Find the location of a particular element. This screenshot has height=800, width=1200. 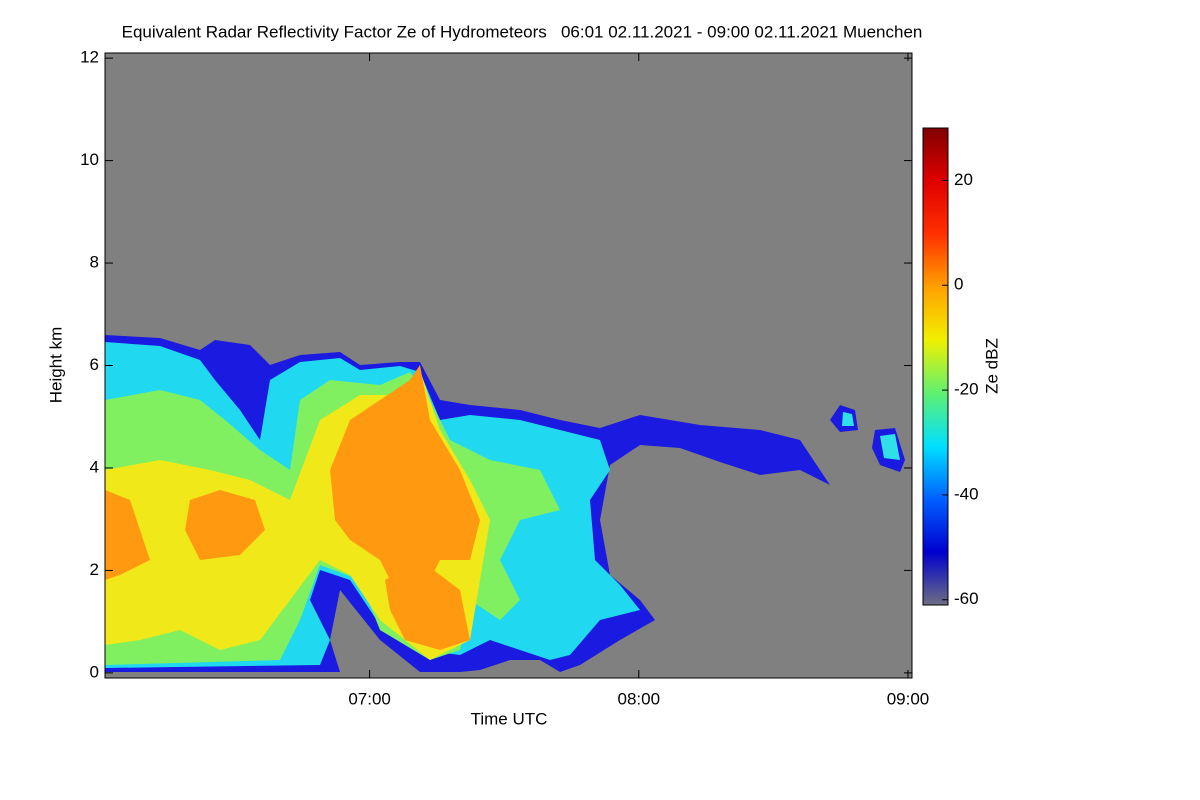

x-tick-label: 09:00 is located at coordinates (908, 698).